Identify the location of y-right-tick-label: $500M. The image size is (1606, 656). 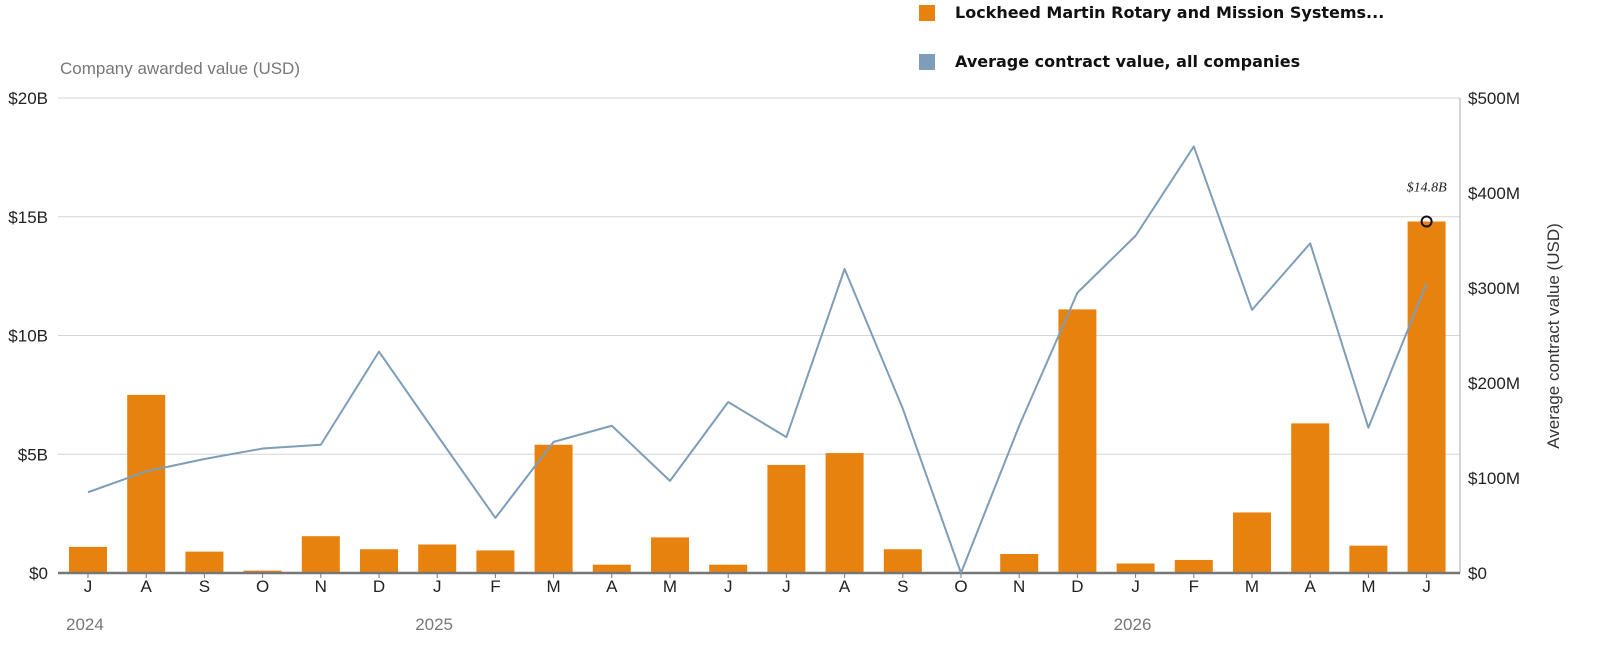
(1494, 98).